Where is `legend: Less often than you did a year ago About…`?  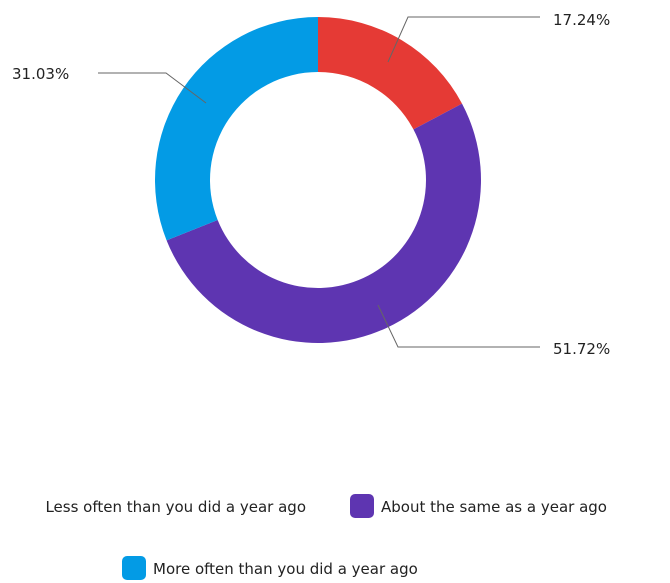 legend: Less often than you did a year ago About… is located at coordinates (326, 537).